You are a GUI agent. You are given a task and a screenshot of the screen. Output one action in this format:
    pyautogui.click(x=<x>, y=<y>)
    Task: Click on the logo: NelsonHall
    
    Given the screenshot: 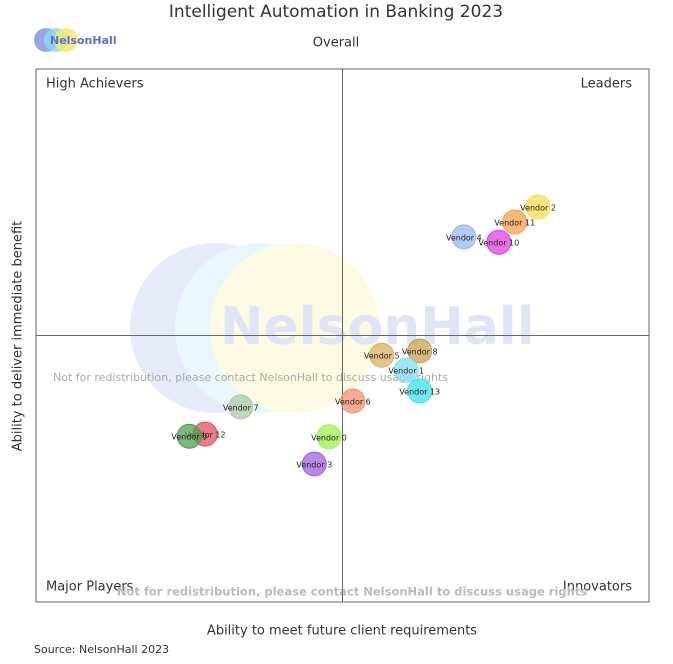 What is the action you would take?
    pyautogui.click(x=75, y=40)
    